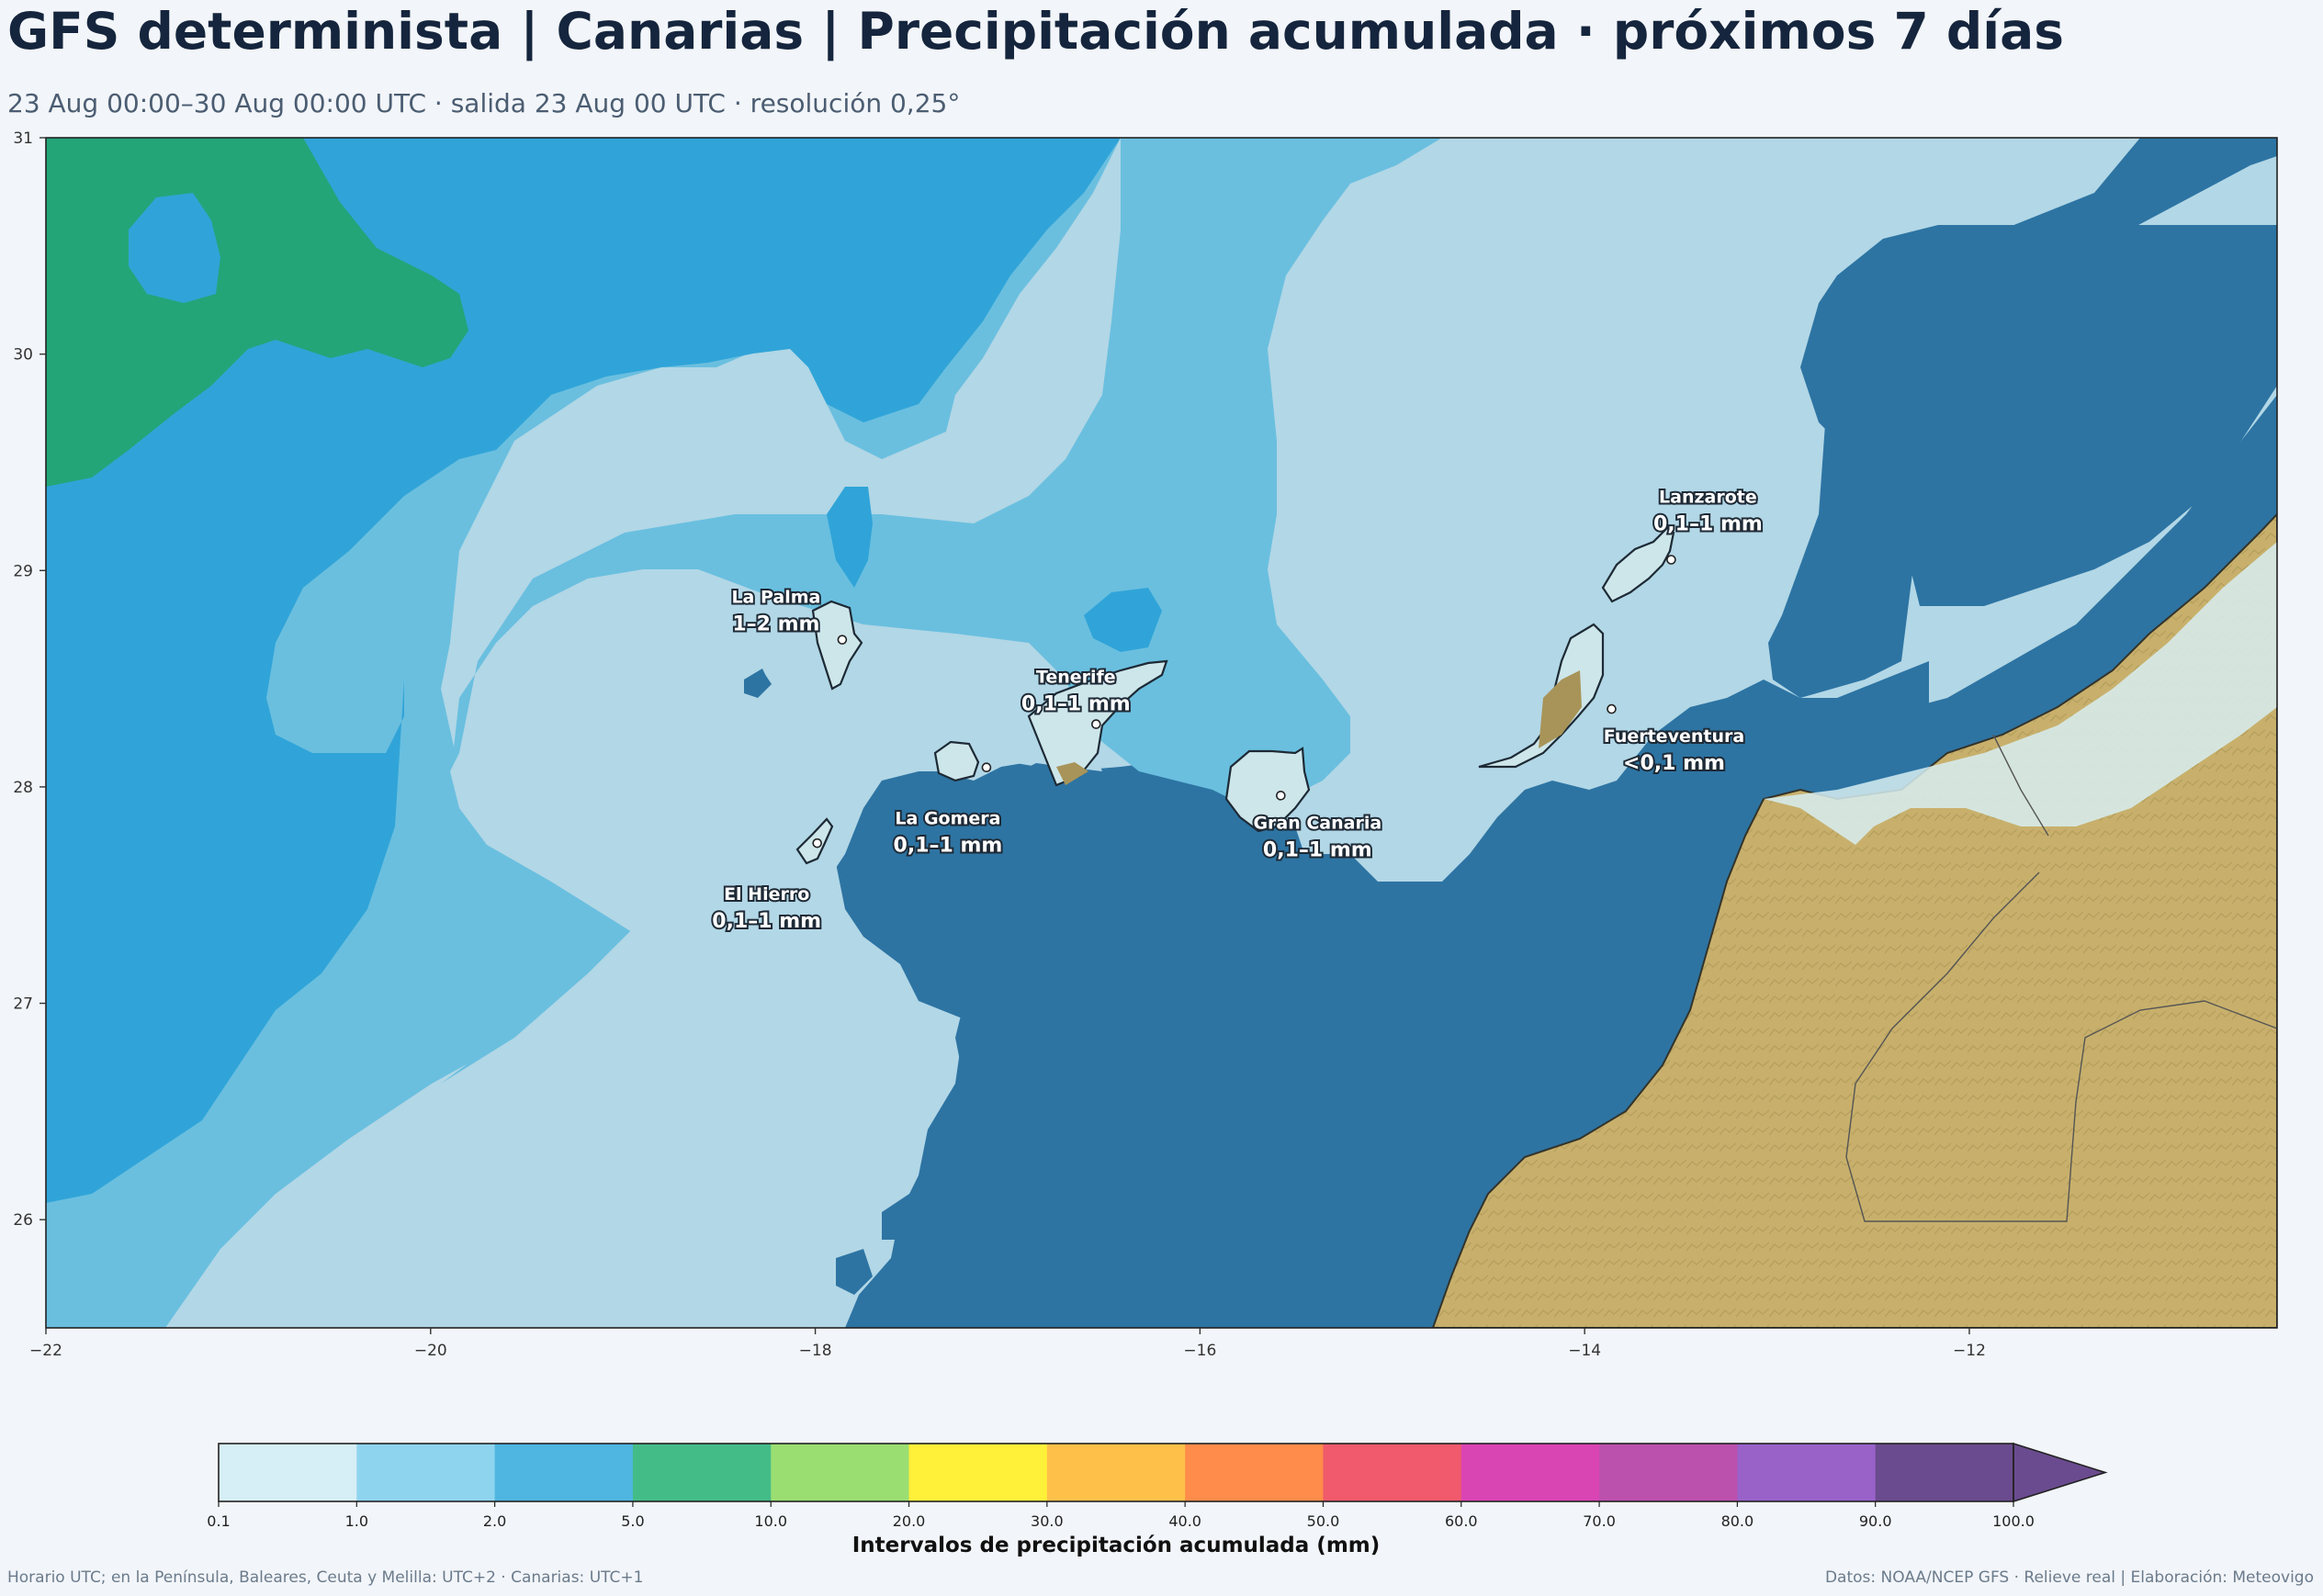 This screenshot has width=2323, height=1596. I want to click on island-label-la-palma: La Palma 1–2 mm, so click(788, 615).